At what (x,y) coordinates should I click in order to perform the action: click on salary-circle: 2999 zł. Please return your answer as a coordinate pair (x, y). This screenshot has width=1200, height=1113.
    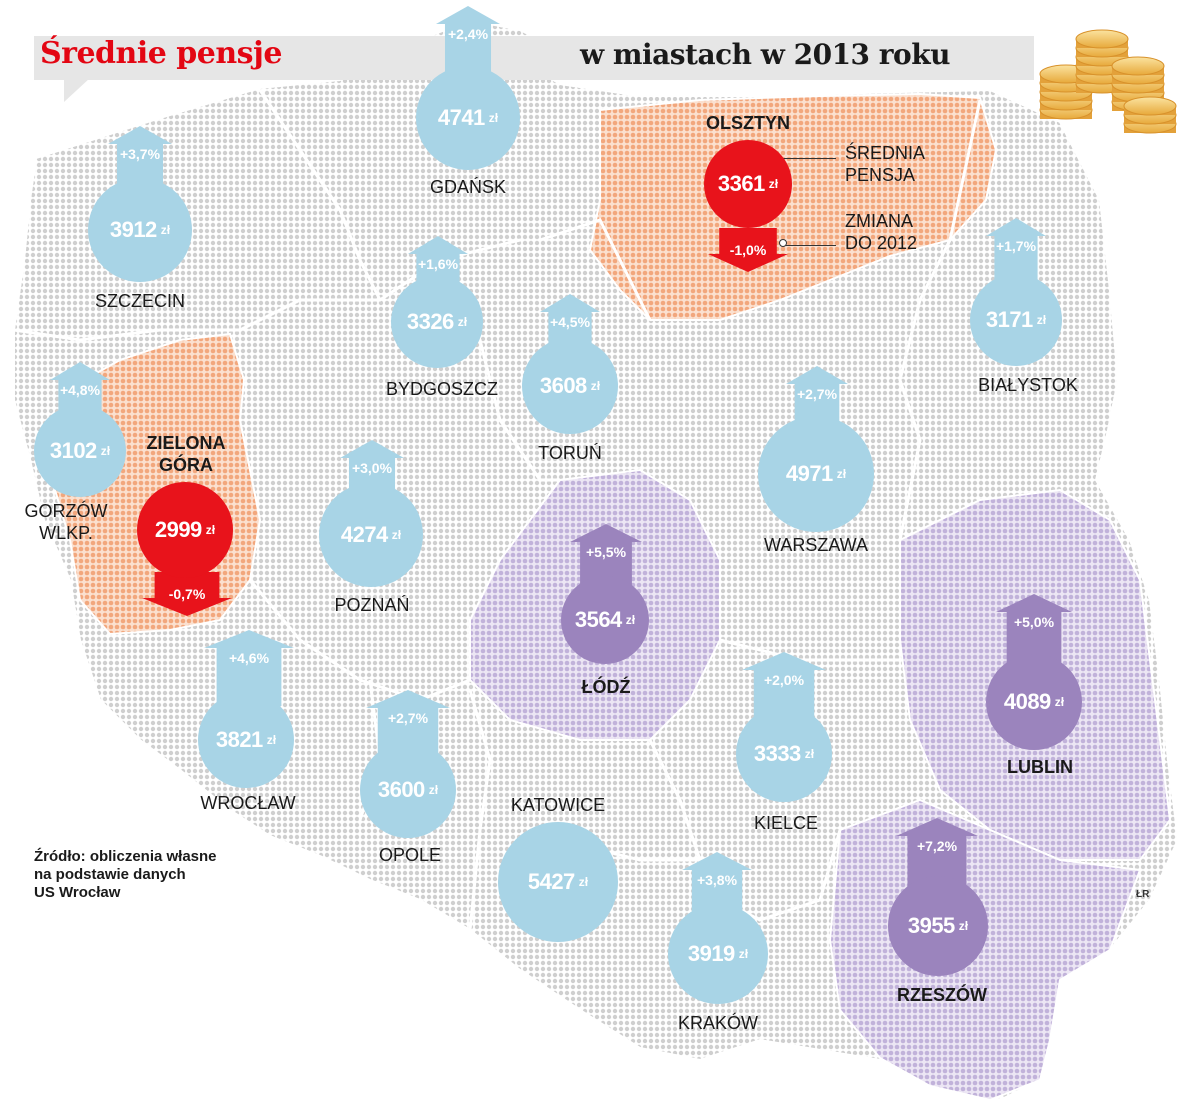
    Looking at the image, I should click on (185, 530).